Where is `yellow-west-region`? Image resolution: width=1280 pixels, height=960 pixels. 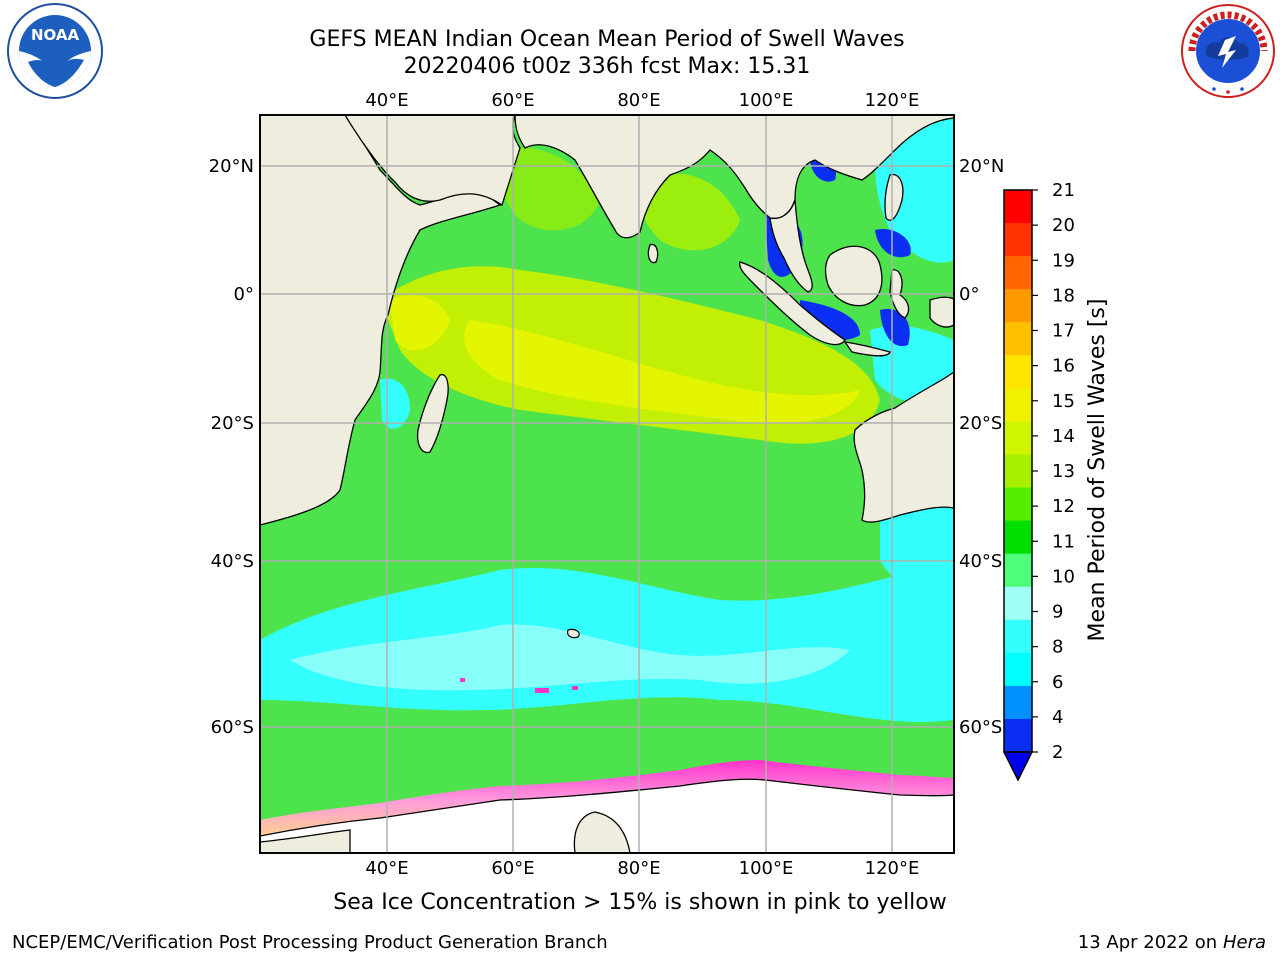
yellow-west-region is located at coordinates (420, 323).